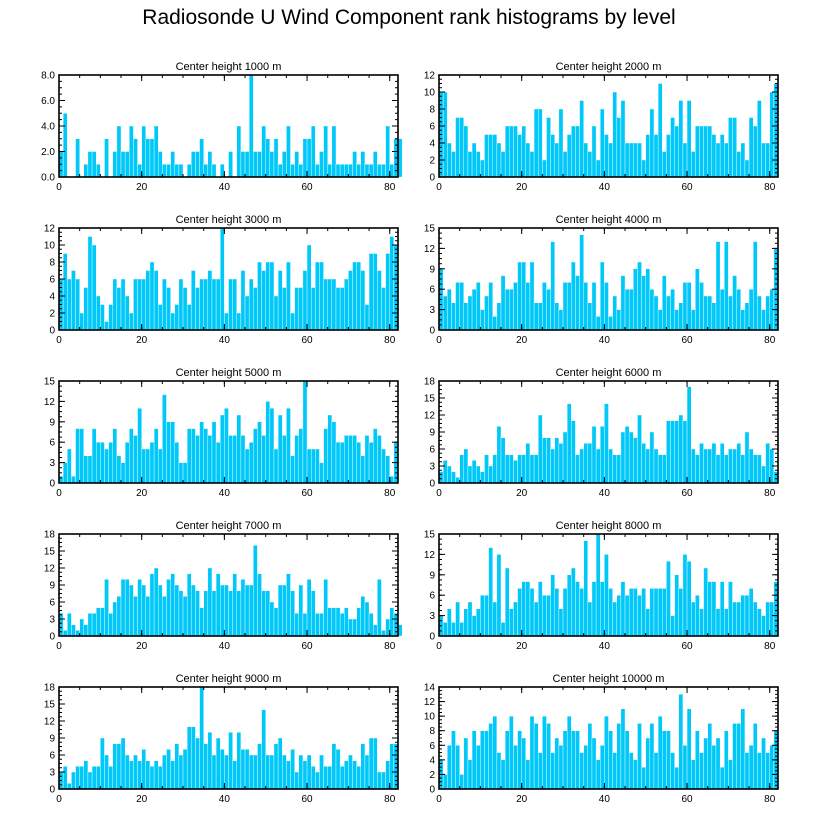  I want to click on histogram-panel-8: Center height 8000 m 0 20 40 60 80 0 3 6 9 12 15, so click(601, 586).